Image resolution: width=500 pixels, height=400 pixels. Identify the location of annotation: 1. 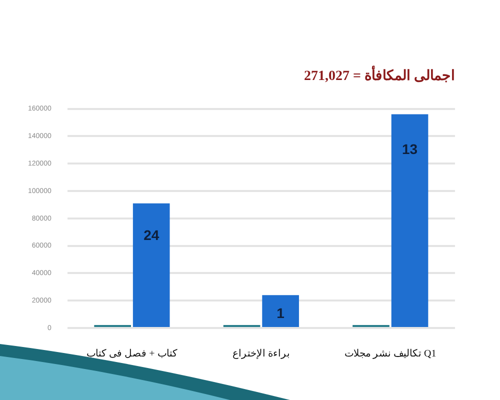
(280, 313).